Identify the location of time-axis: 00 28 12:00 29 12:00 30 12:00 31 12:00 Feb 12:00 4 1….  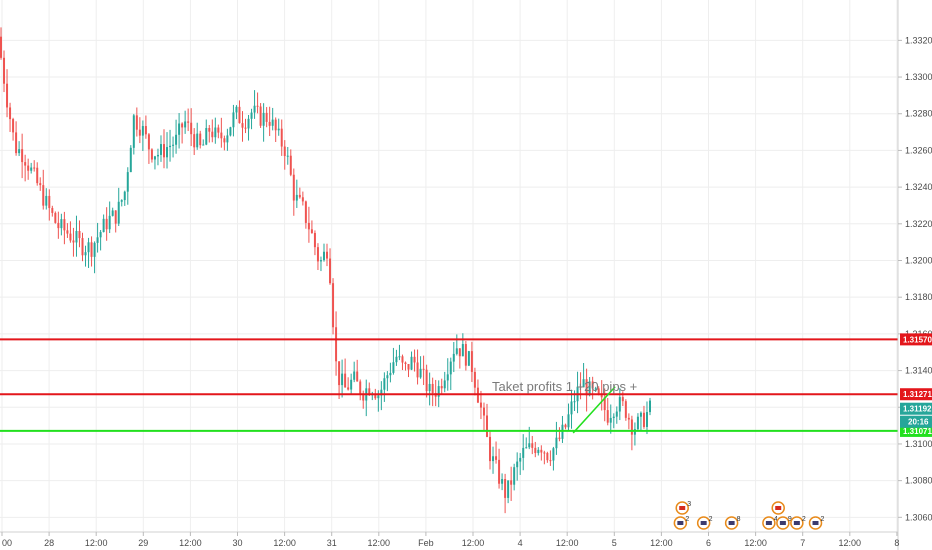
(449, 539).